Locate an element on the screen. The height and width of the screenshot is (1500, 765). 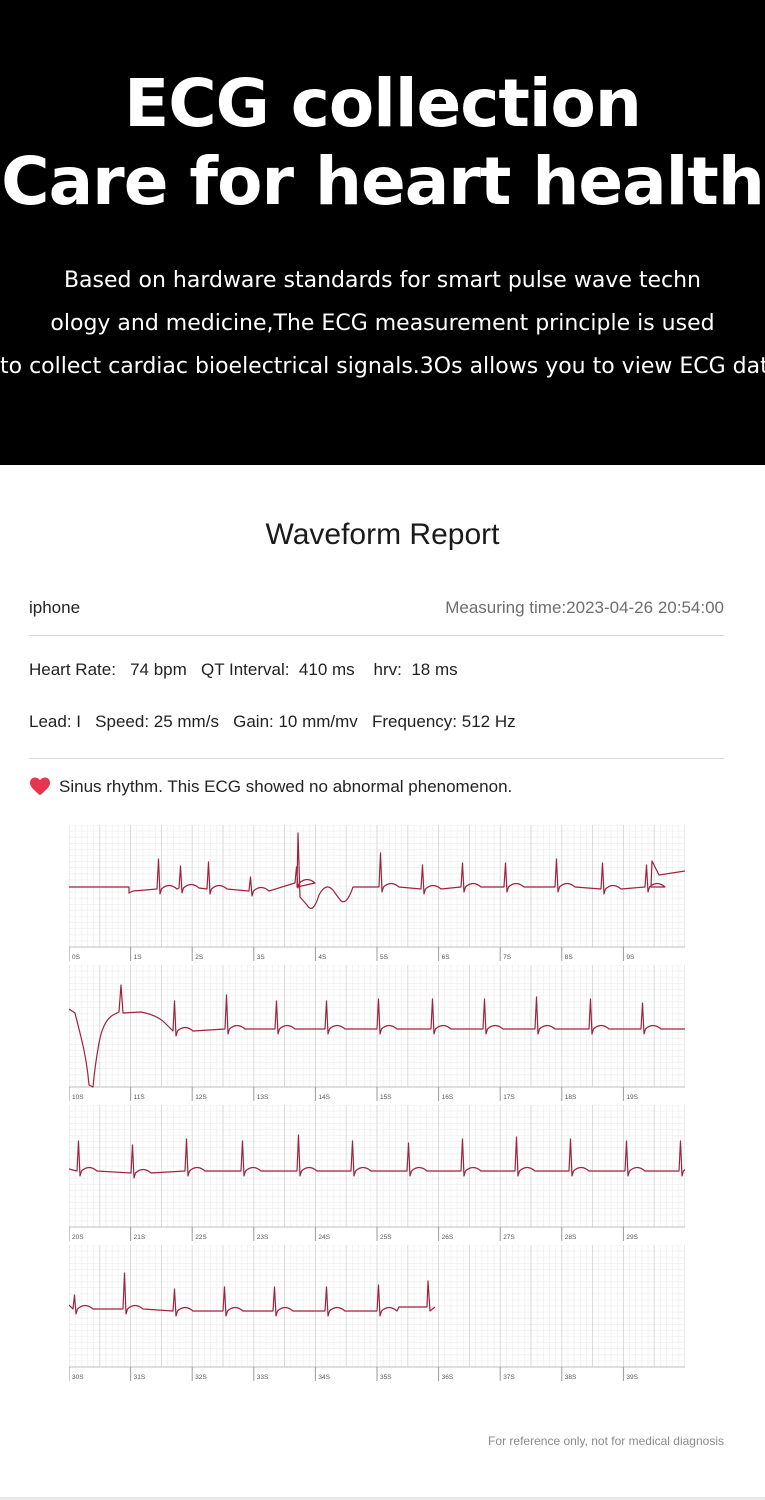
second-tick-label: 17S is located at coordinates (509, 1097).